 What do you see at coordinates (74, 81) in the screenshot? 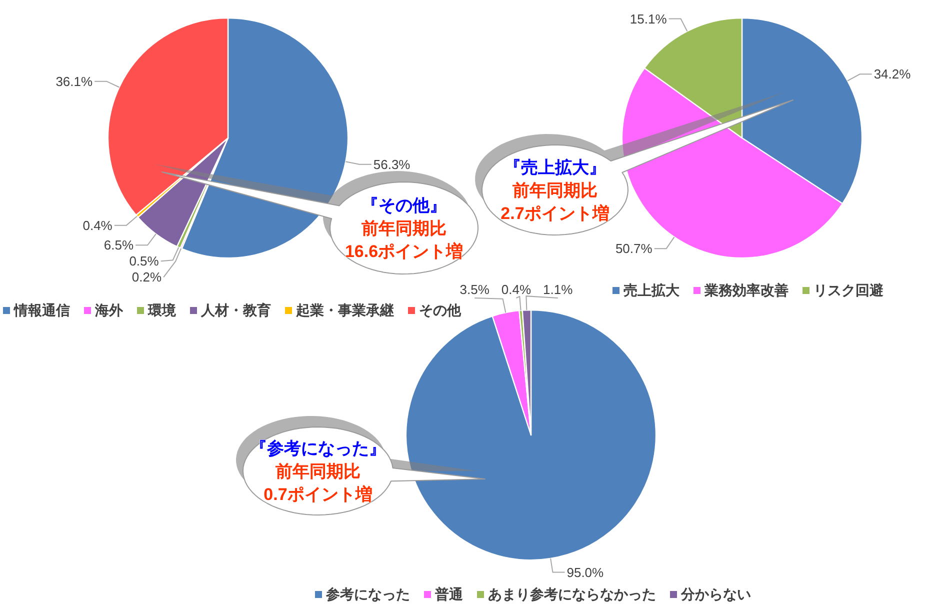
I see `data-label: 36.1%` at bounding box center [74, 81].